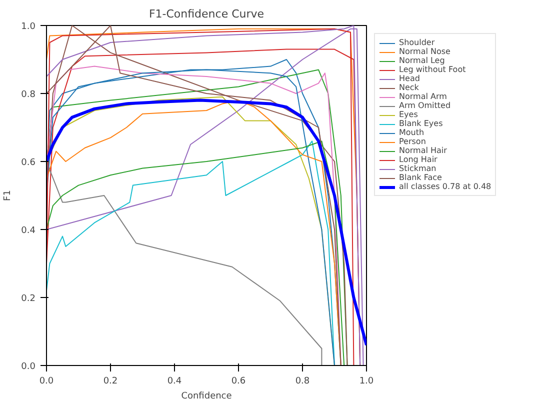 The width and height of the screenshot is (547, 407). I want to click on legend-label: Normal Arm, so click(423, 96).